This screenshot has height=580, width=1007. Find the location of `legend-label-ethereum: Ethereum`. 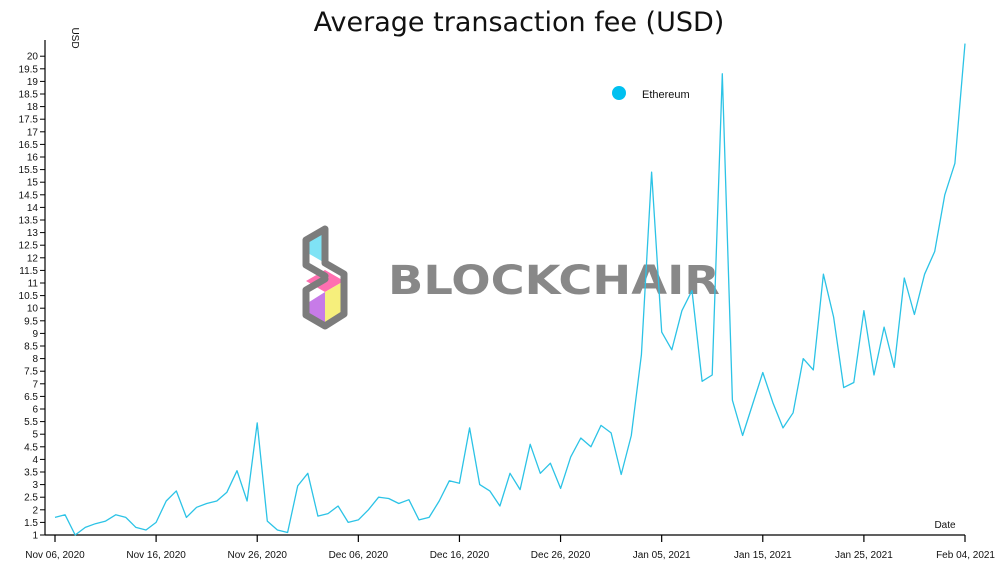

legend-label-ethereum: Ethereum is located at coordinates (666, 95).